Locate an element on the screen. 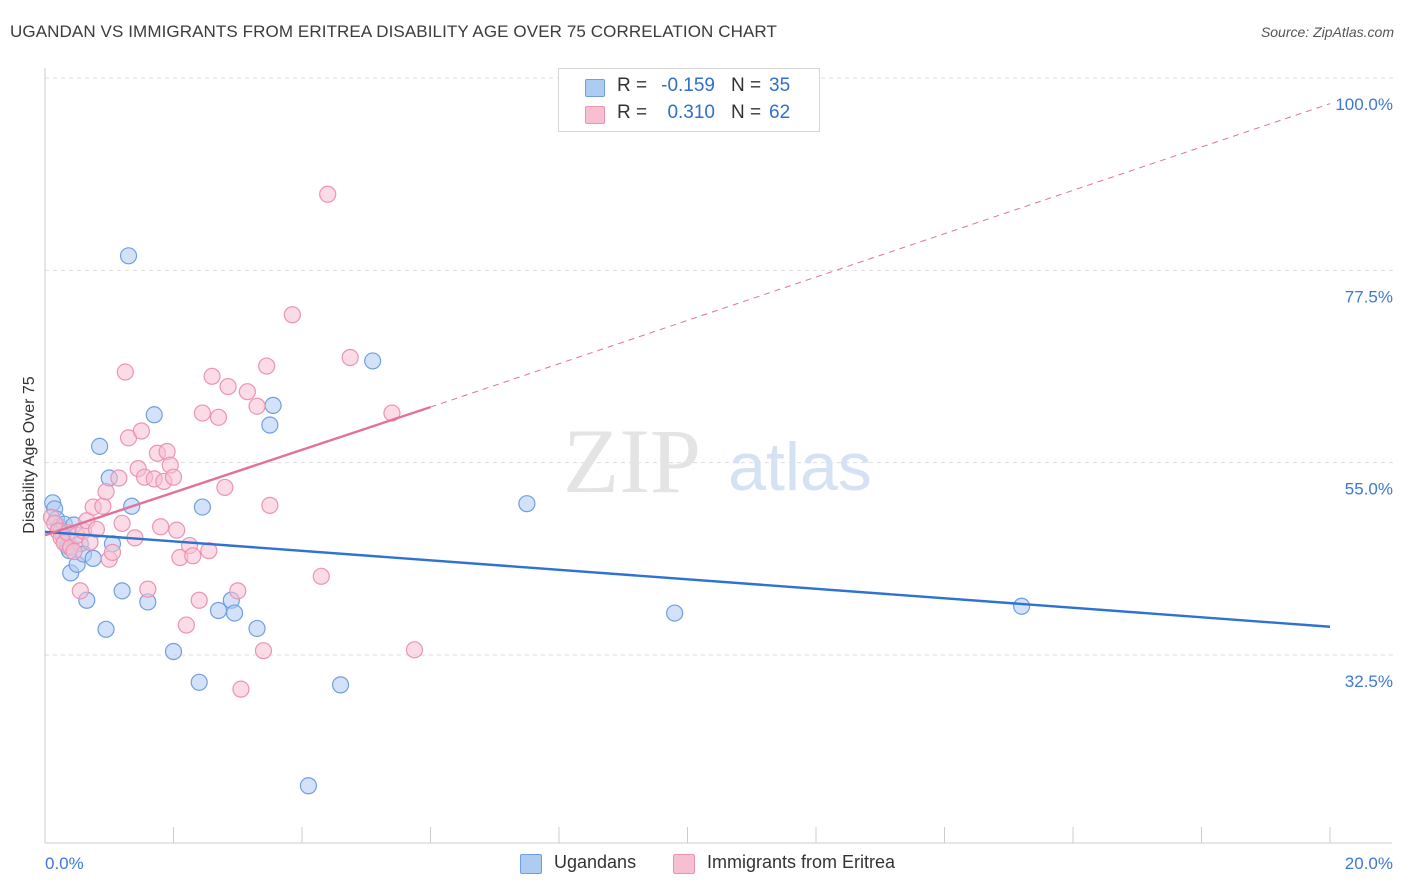  legend-swatch-pink is located at coordinates (595, 115).